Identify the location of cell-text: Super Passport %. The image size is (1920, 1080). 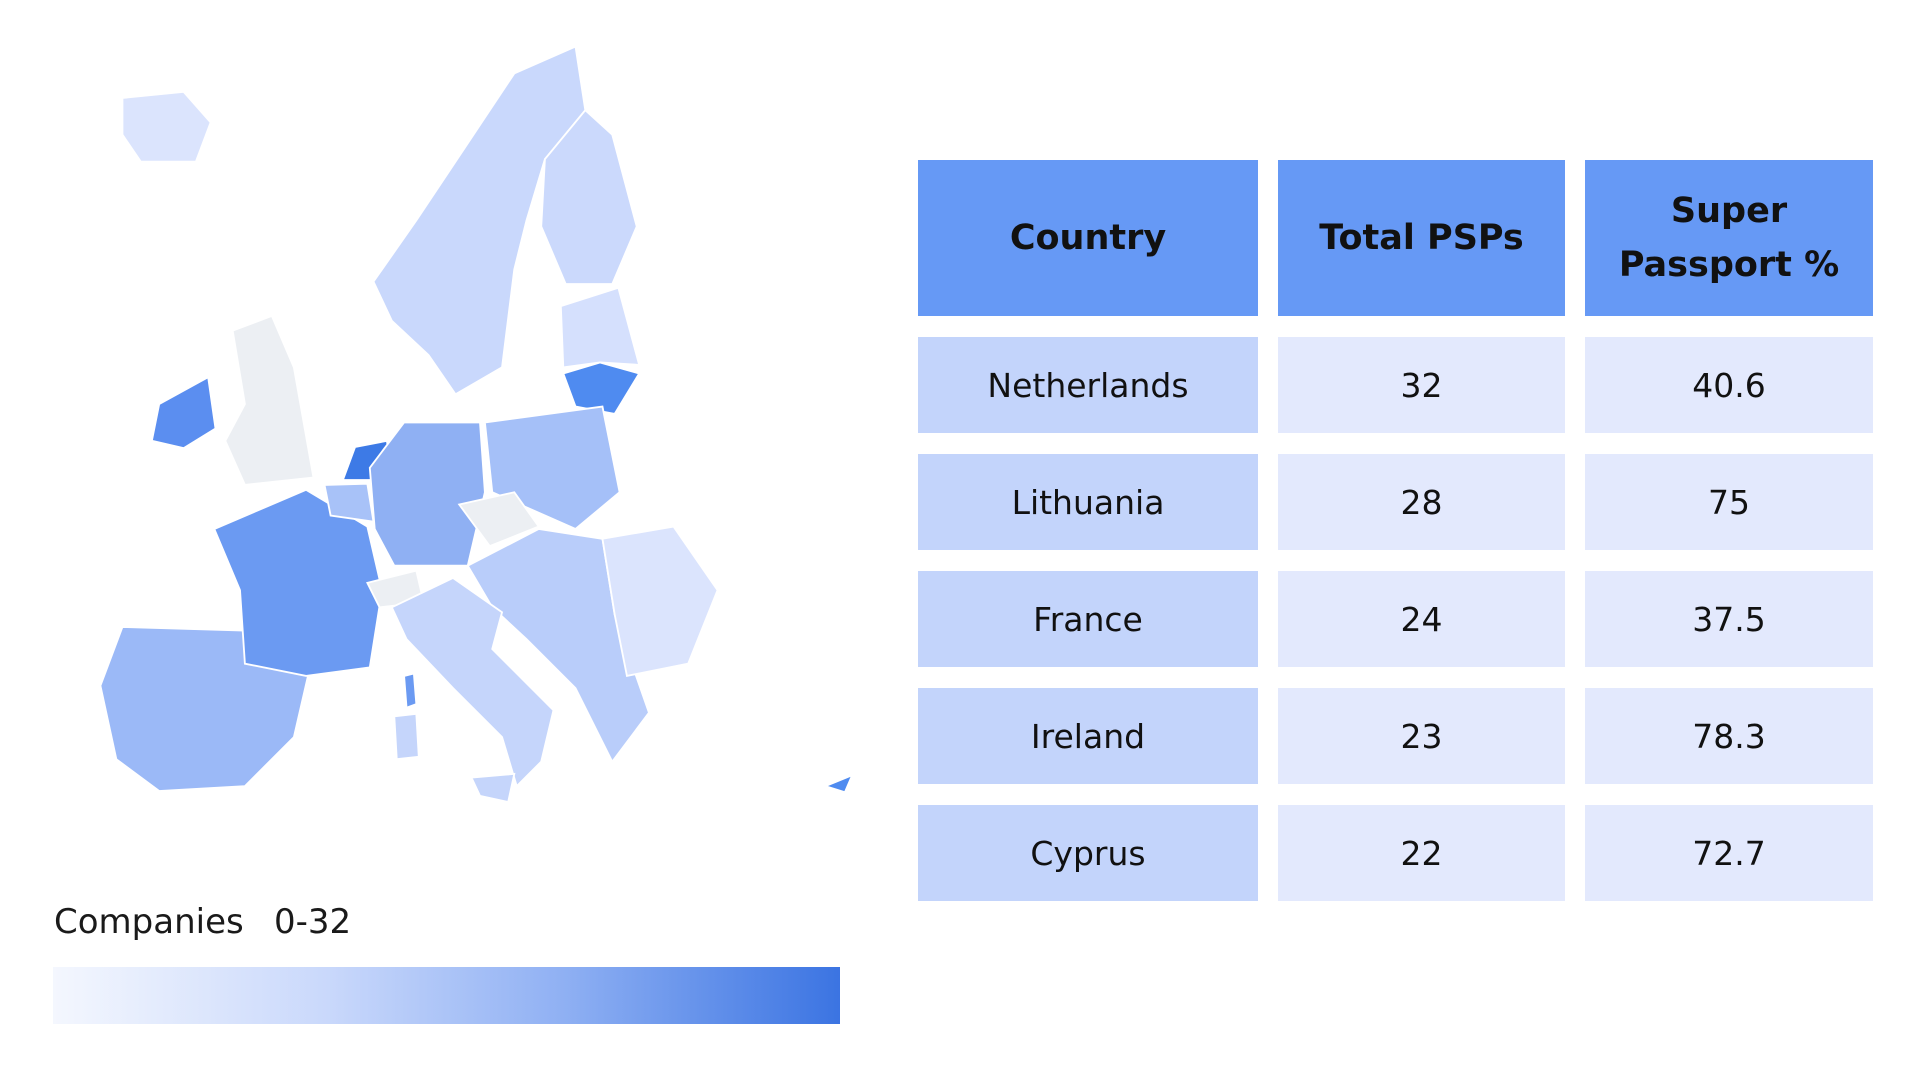
(1729, 238).